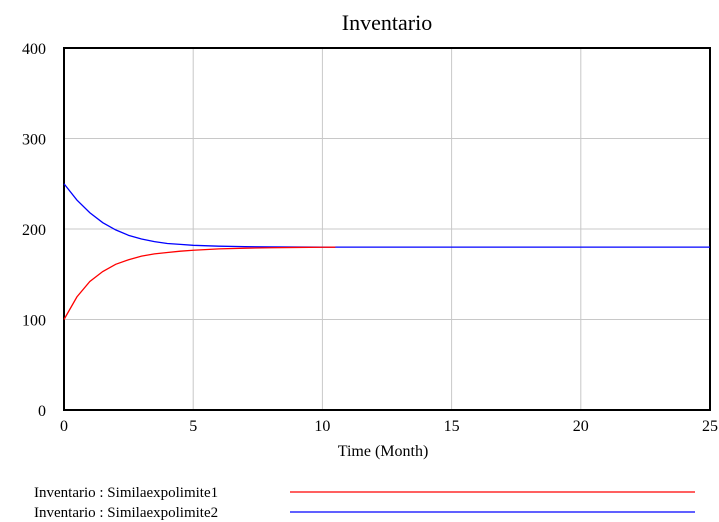 The image size is (719, 522). What do you see at coordinates (126, 513) in the screenshot?
I see `legend-label: Inventario : Similaexpolimite2` at bounding box center [126, 513].